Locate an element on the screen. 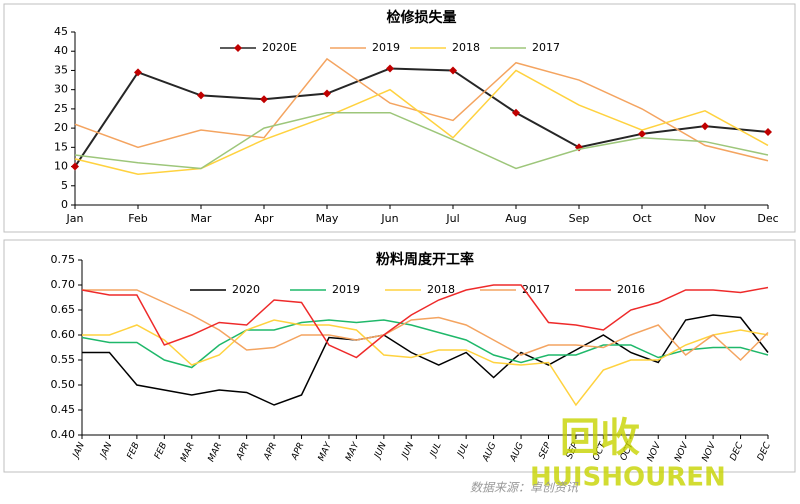 This screenshot has height=504, width=800. y-tick-label: 0.55 is located at coordinates (63, 359).